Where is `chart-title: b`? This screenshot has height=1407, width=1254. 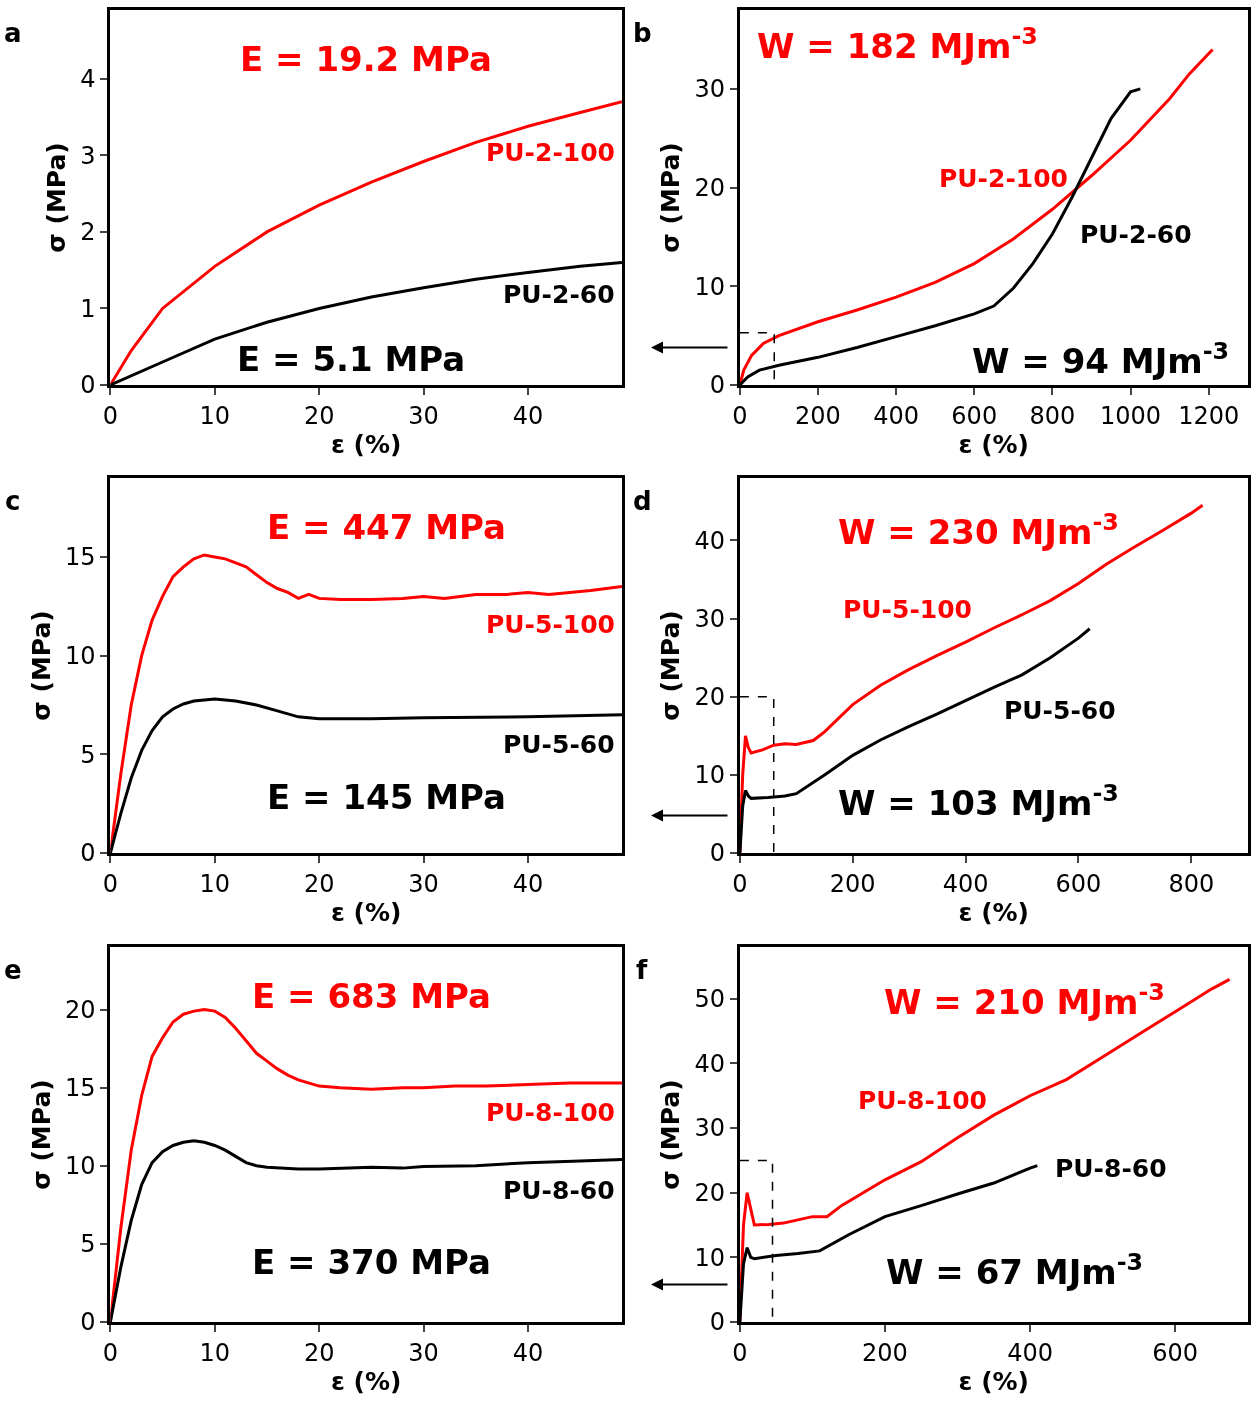 chart-title: b is located at coordinates (642, 33).